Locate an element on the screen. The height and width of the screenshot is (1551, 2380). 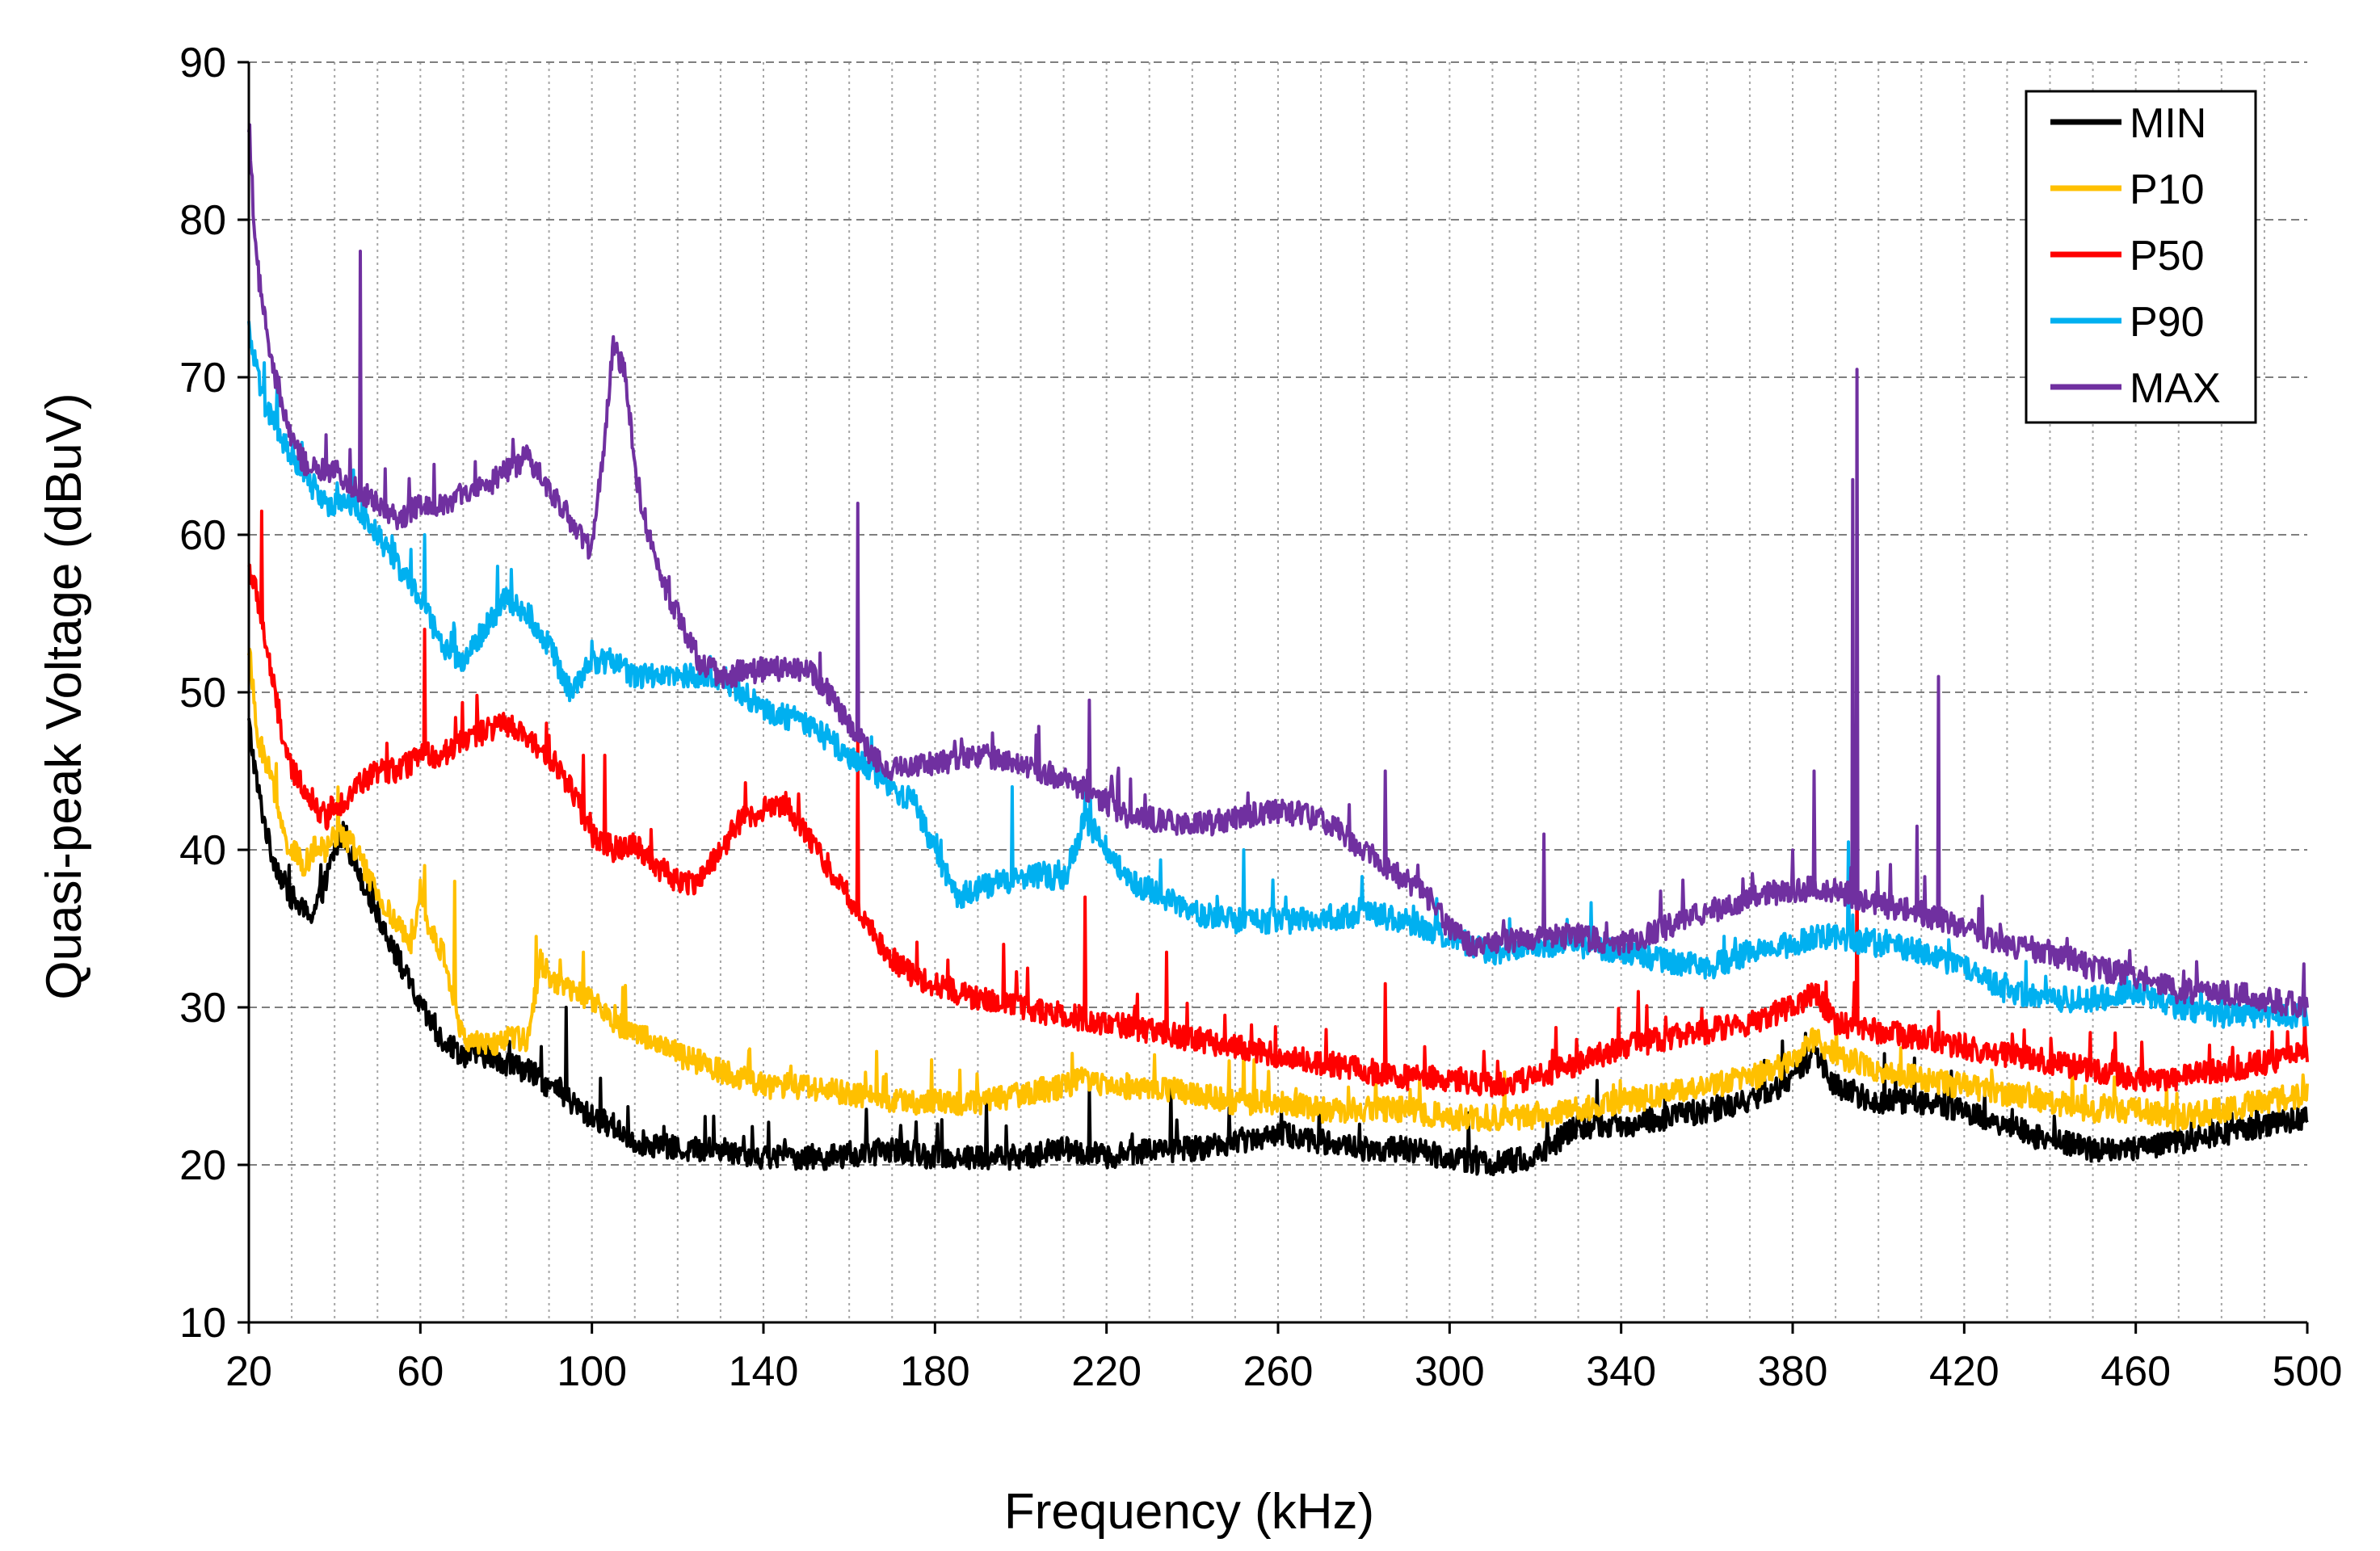
x-tick-label: 180 is located at coordinates (935, 1371).